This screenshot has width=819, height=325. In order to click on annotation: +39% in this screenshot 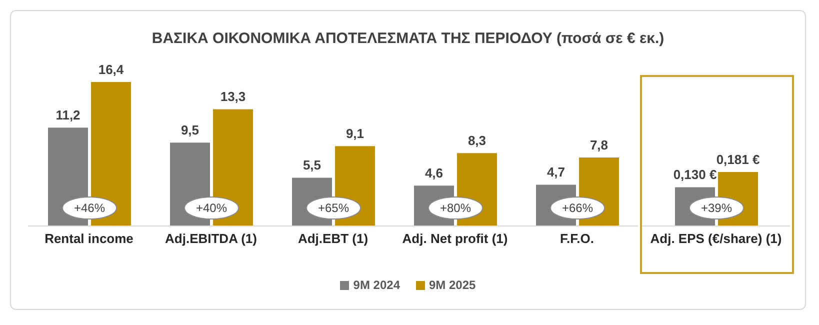, I will do `click(716, 208)`.